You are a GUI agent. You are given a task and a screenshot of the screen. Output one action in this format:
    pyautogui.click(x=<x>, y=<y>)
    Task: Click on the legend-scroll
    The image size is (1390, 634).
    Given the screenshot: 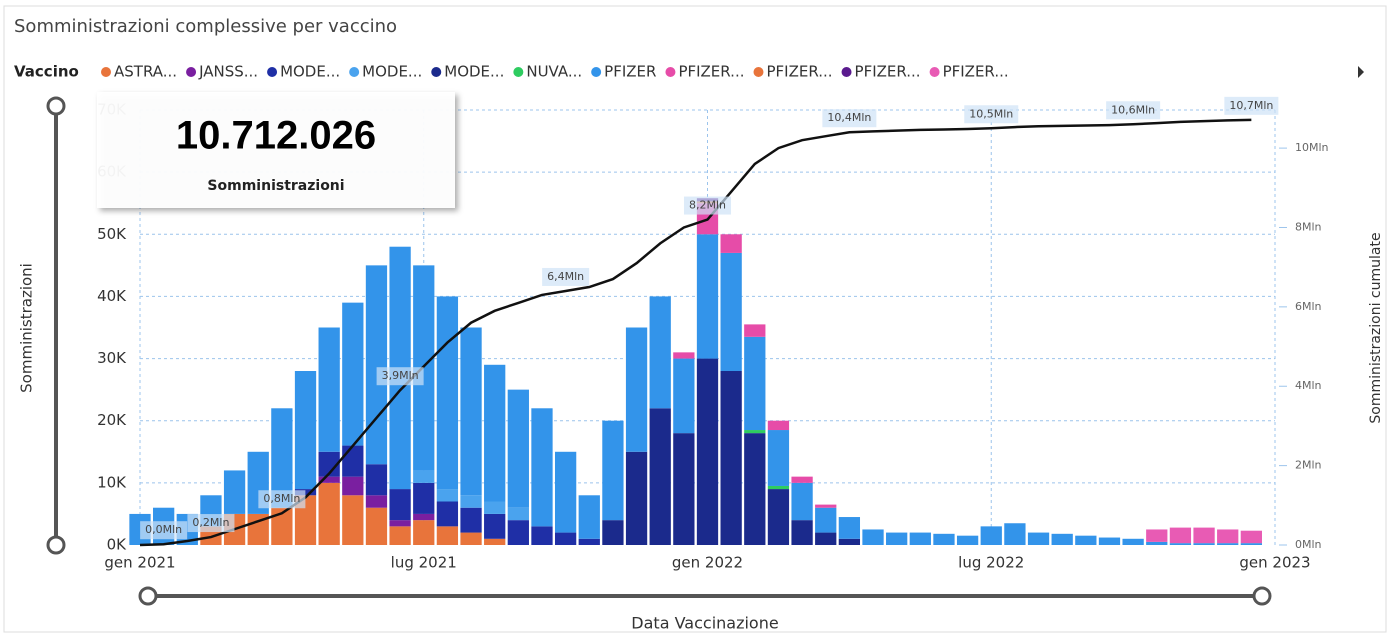 What is the action you would take?
    pyautogui.click(x=1361, y=72)
    